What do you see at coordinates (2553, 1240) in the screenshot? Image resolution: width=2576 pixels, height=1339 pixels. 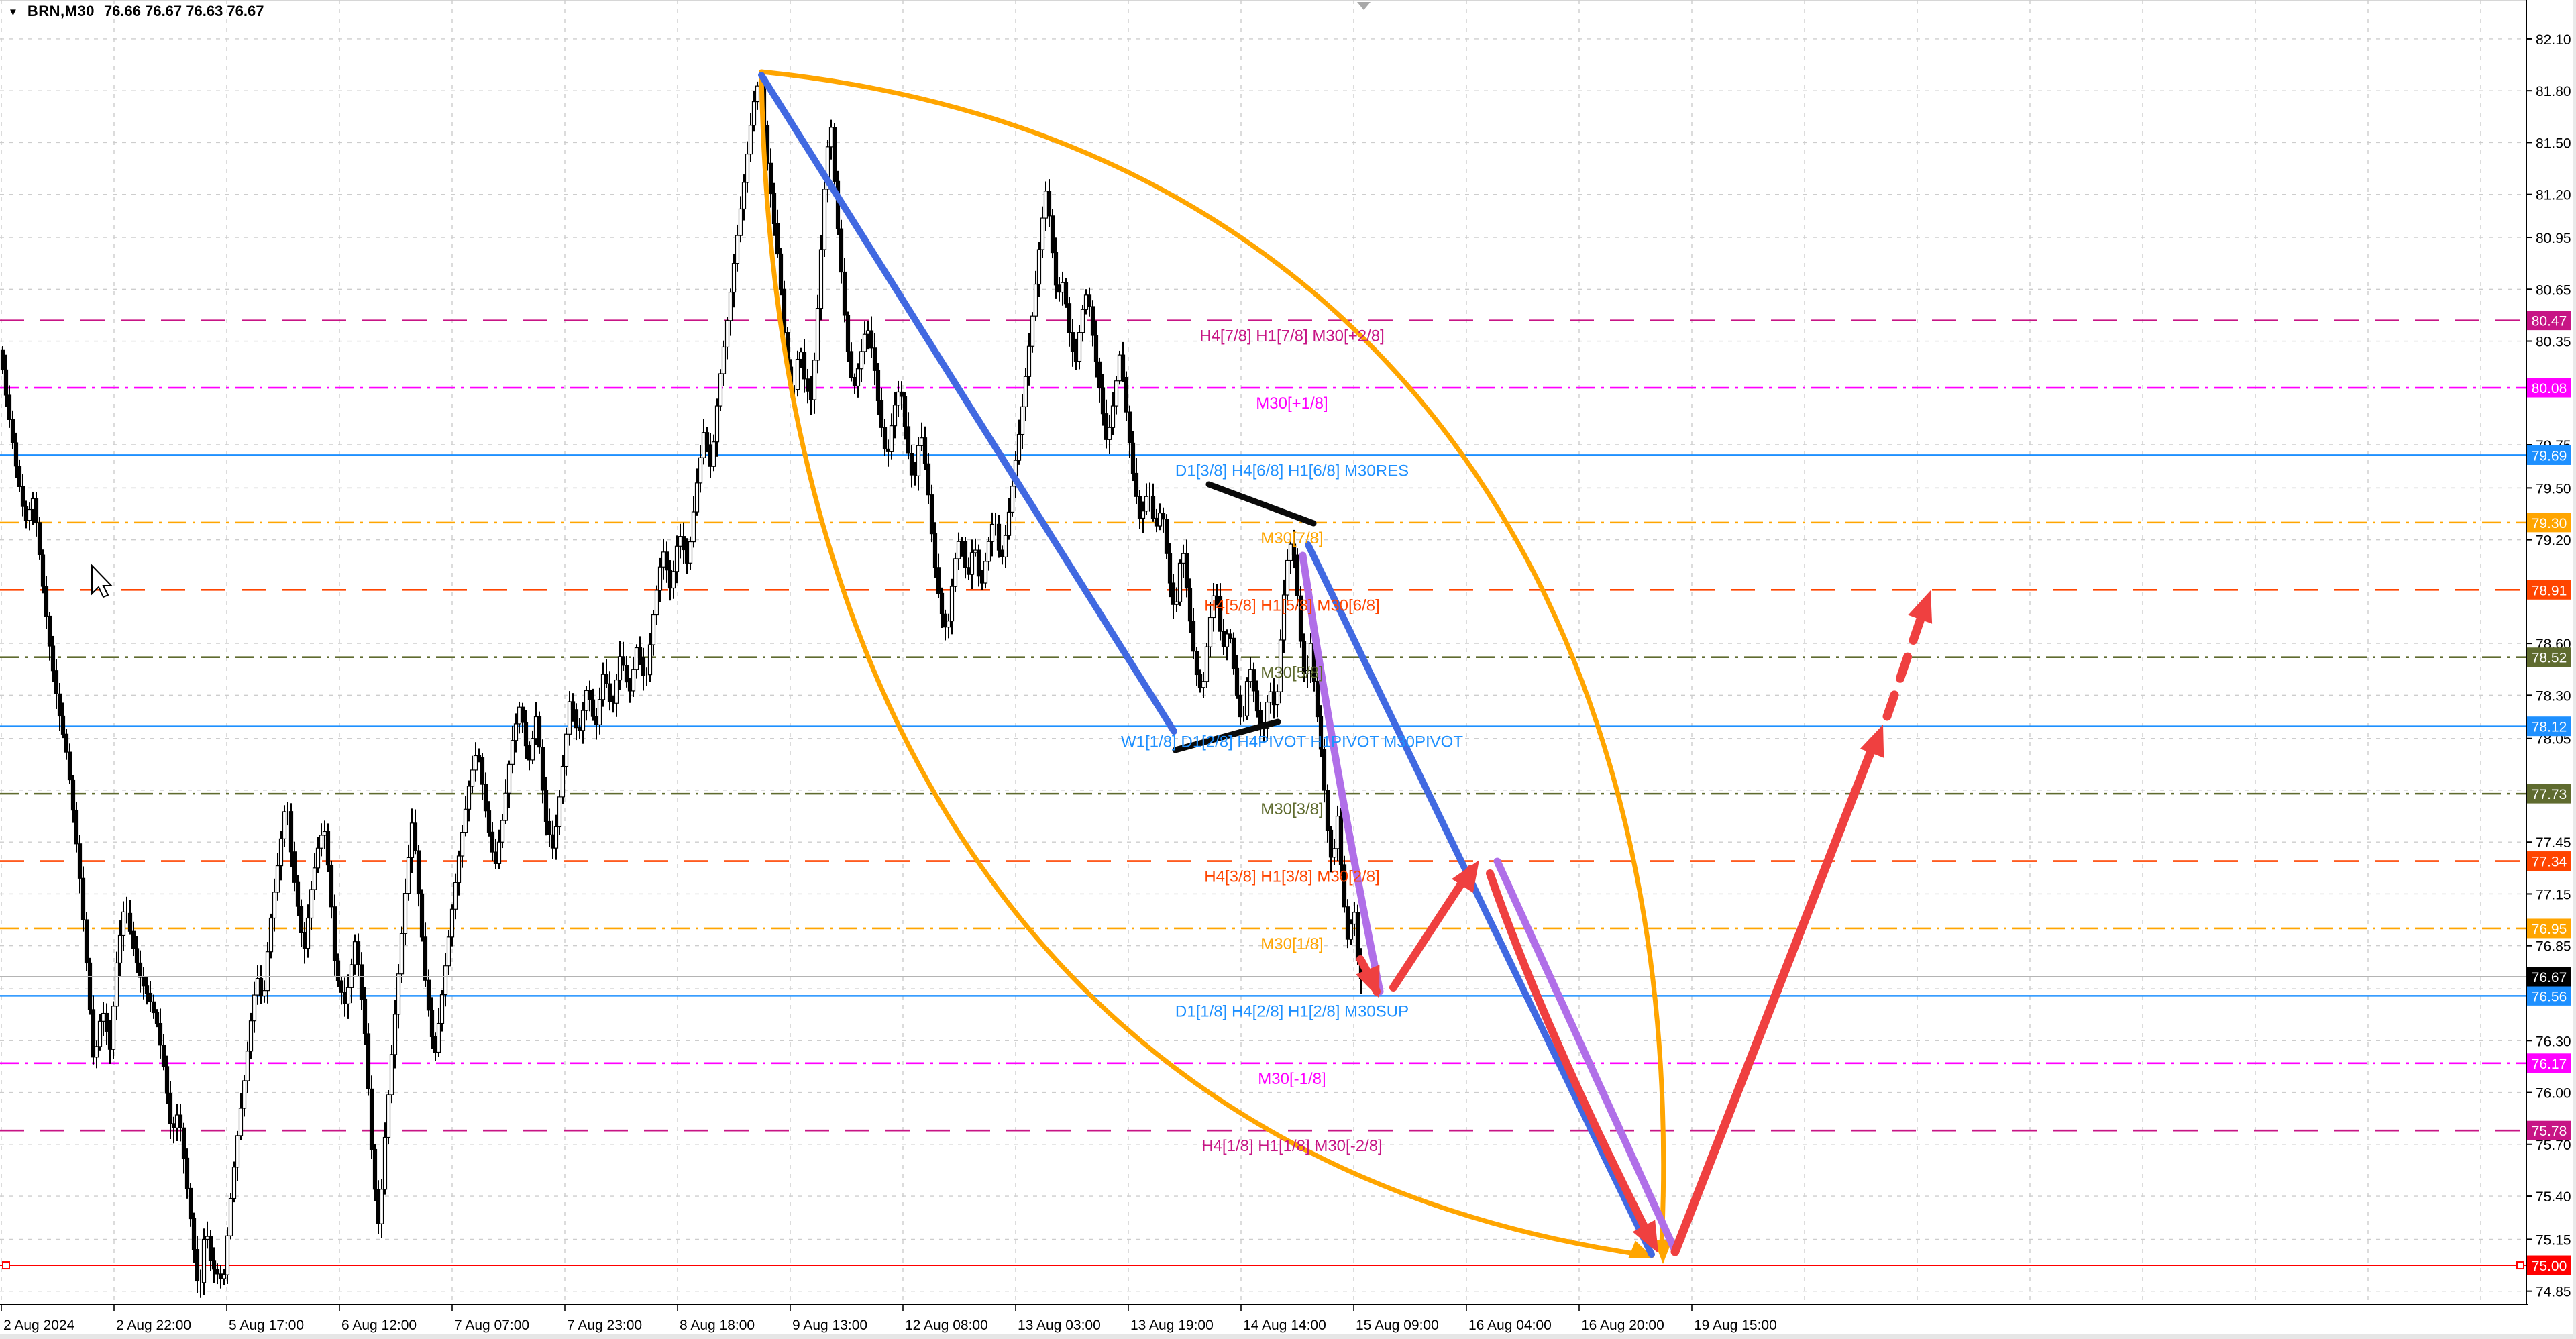 I see `price-tick-label: 75.15` at bounding box center [2553, 1240].